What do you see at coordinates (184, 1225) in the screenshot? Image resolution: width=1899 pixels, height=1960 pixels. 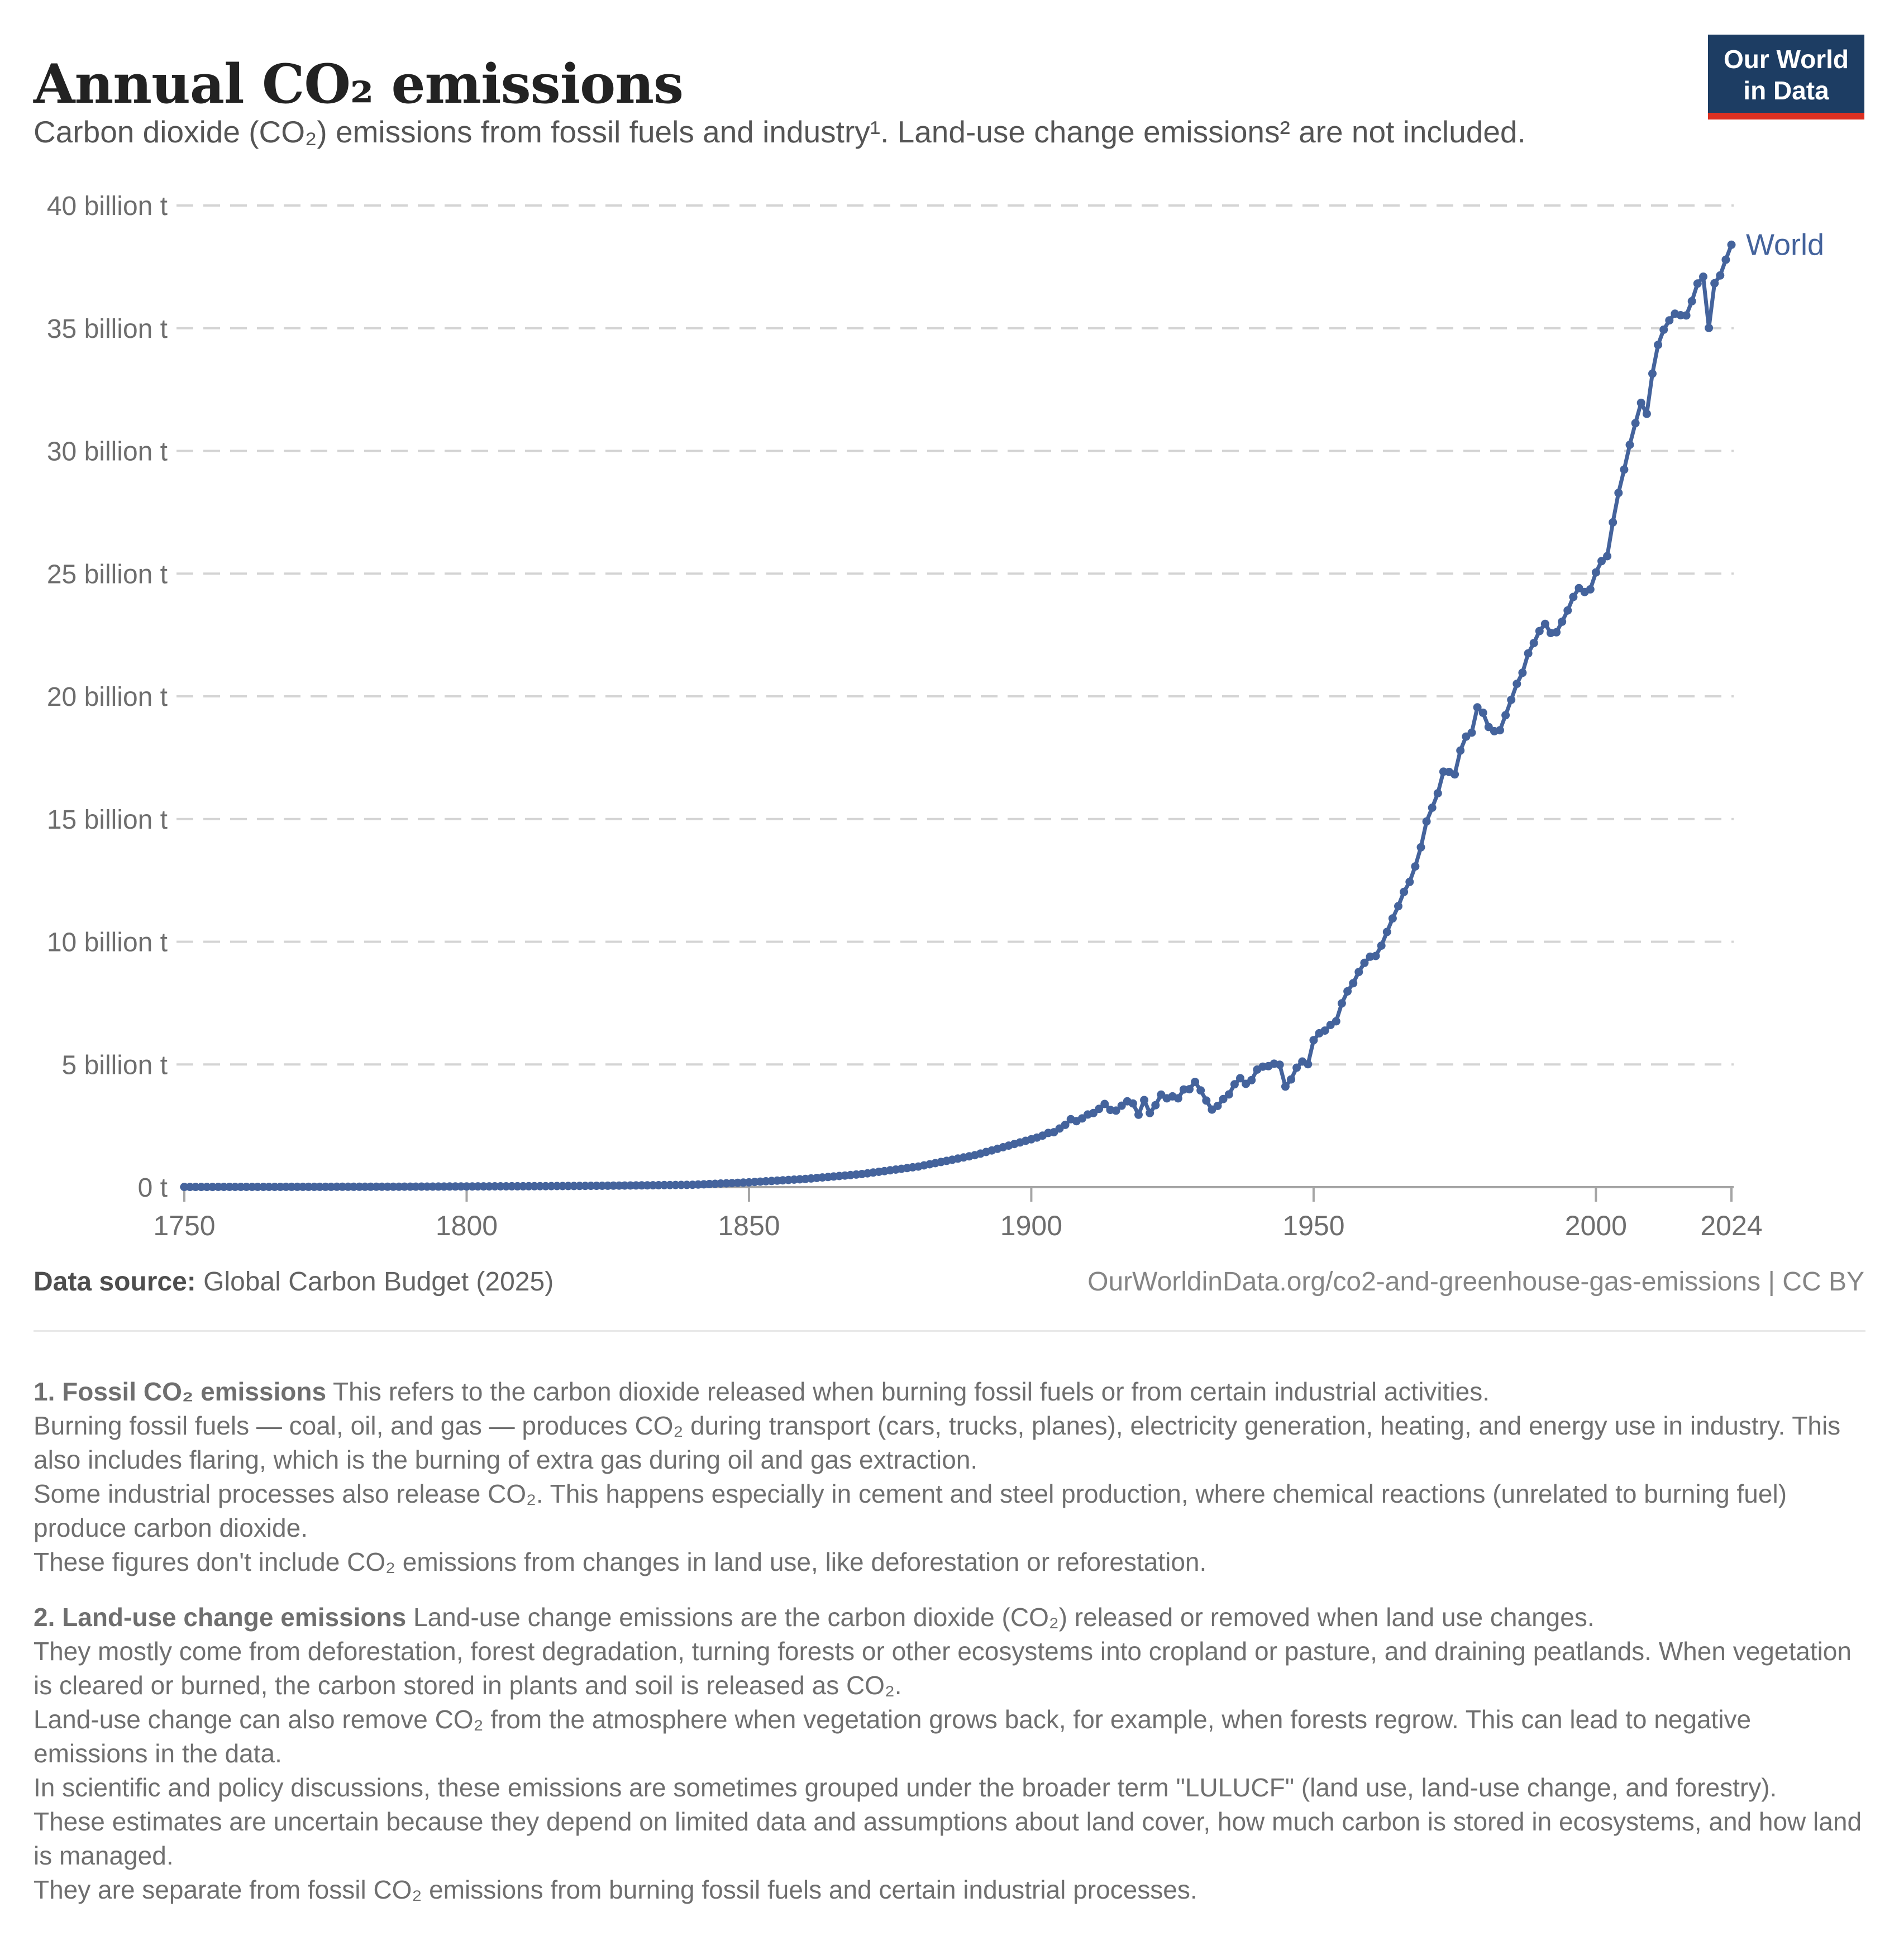 I see `x-axis-label: 1750` at bounding box center [184, 1225].